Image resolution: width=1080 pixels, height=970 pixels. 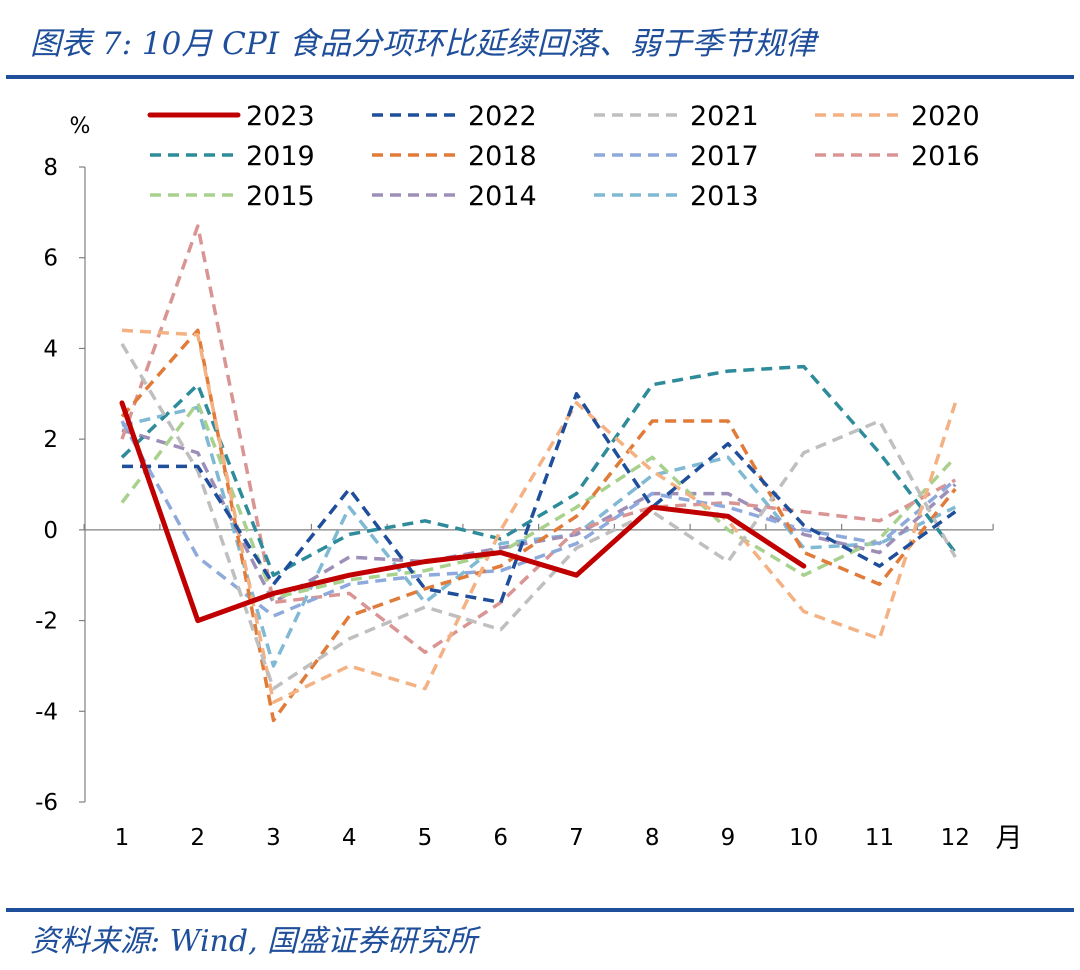 What do you see at coordinates (46, 712) in the screenshot?
I see `y-tick-label: -4` at bounding box center [46, 712].